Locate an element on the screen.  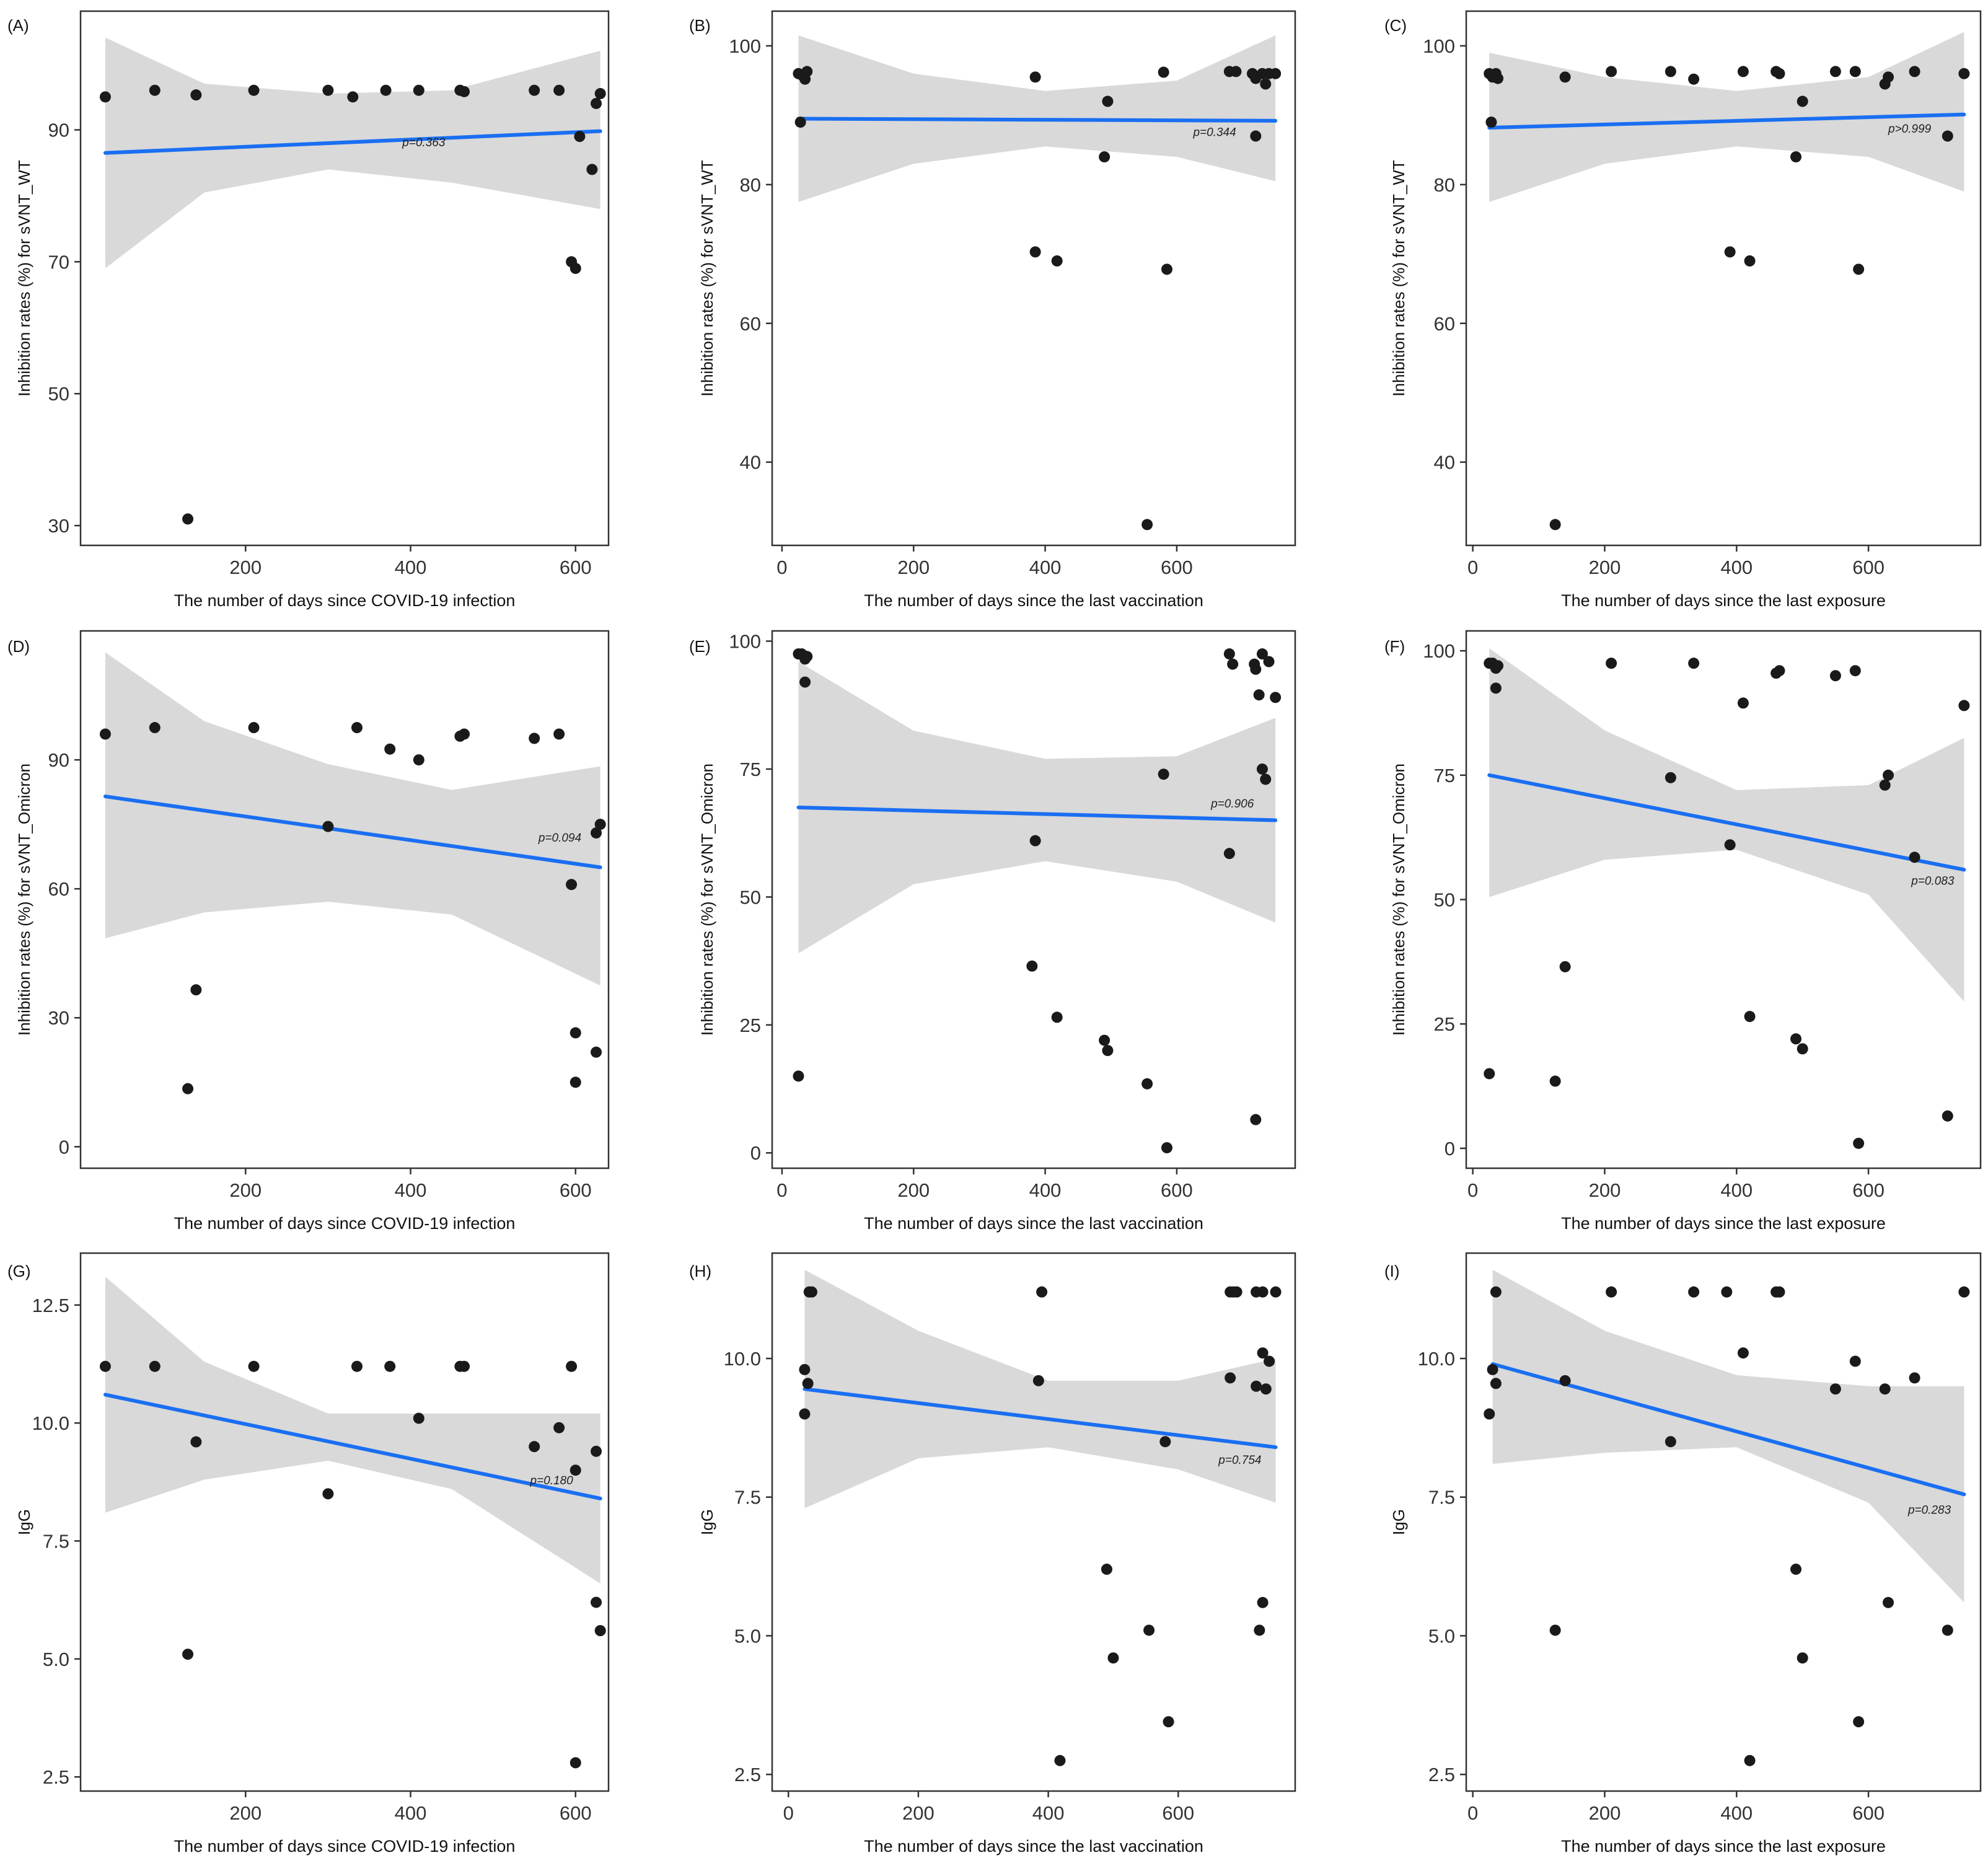
x-tick-label: 200 is located at coordinates (245, 1190).